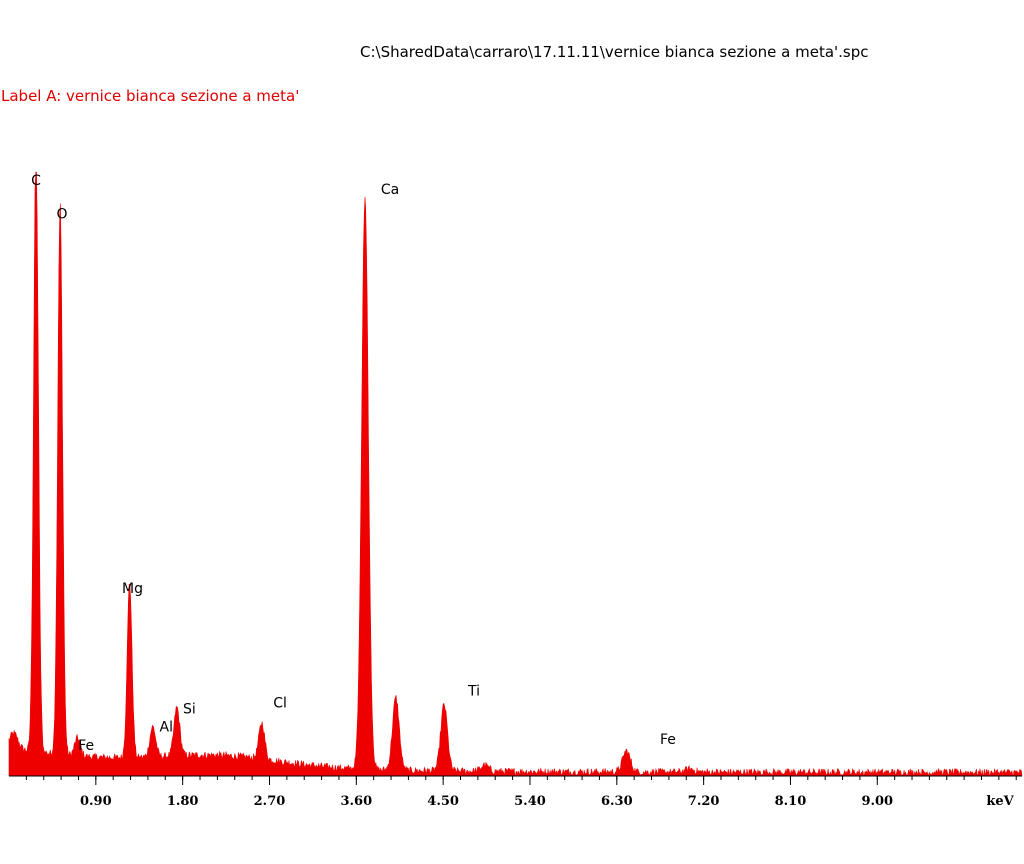 Image resolution: width=1024 pixels, height=864 pixels. Describe the element at coordinates (530, 801) in the screenshot. I see `x-tick-label: 5.40` at that location.